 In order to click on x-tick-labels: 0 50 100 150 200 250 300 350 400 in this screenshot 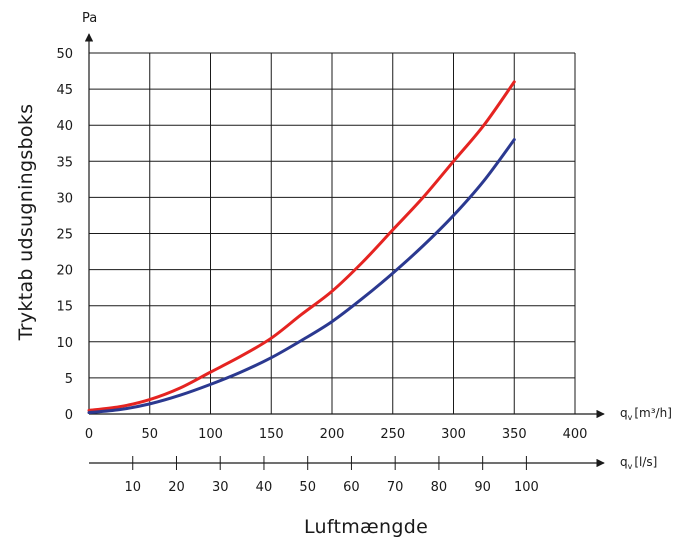, I will do `click(336, 434)`.